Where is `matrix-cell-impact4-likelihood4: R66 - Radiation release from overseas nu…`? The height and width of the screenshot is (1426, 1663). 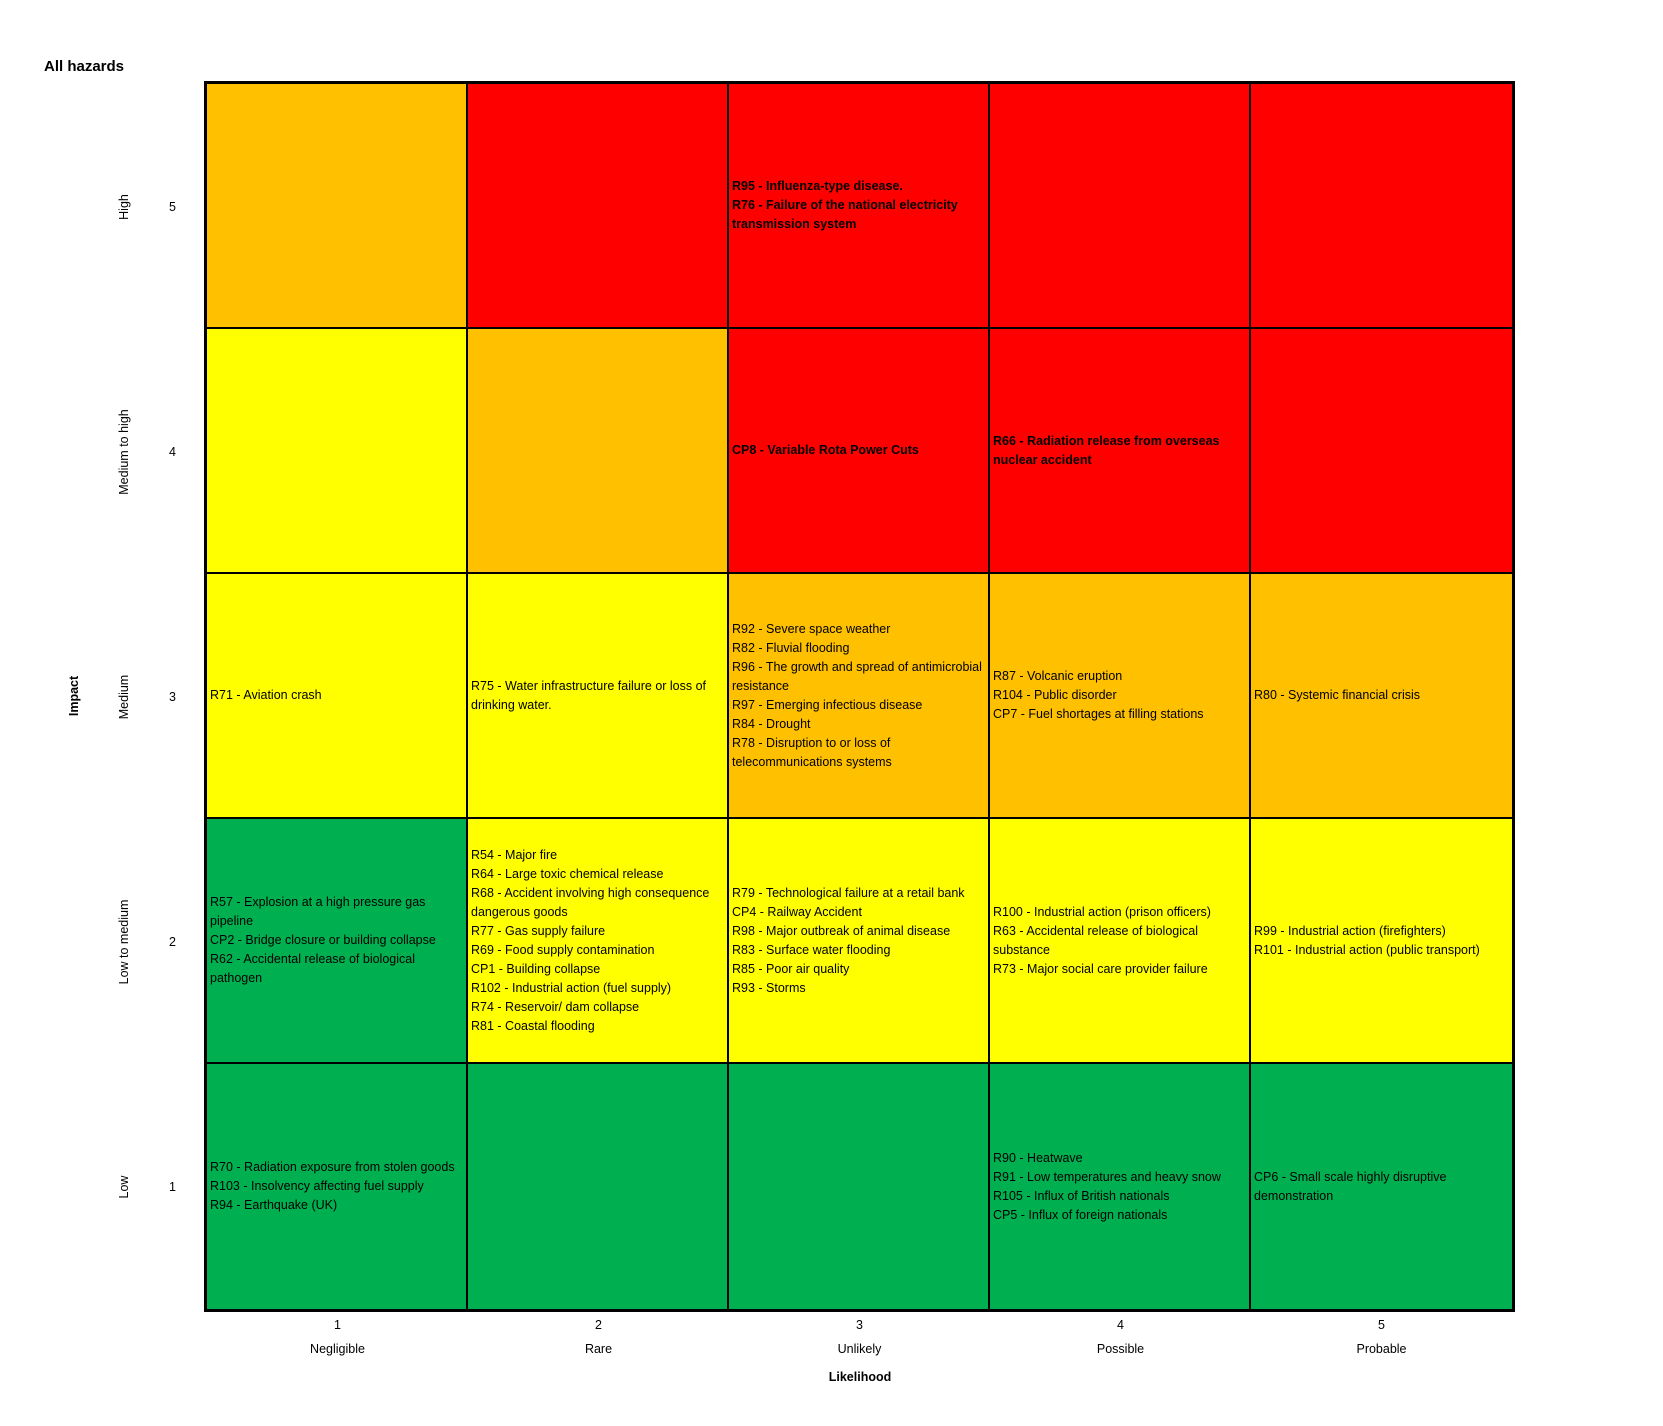 matrix-cell-impact4-likelihood4: R66 - Radiation release from overseas nu… is located at coordinates (1120, 451).